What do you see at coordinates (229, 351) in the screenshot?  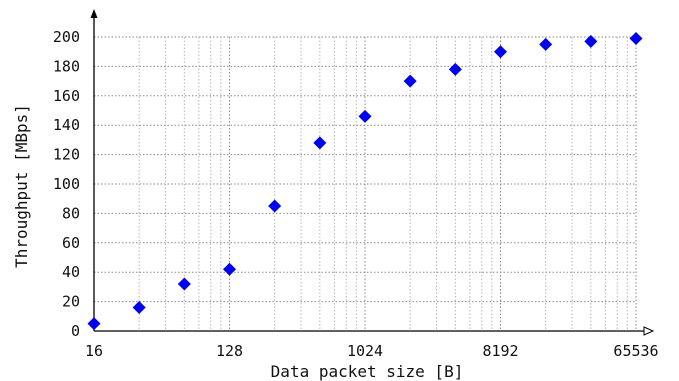 I see `x-tick-label: 128` at bounding box center [229, 351].